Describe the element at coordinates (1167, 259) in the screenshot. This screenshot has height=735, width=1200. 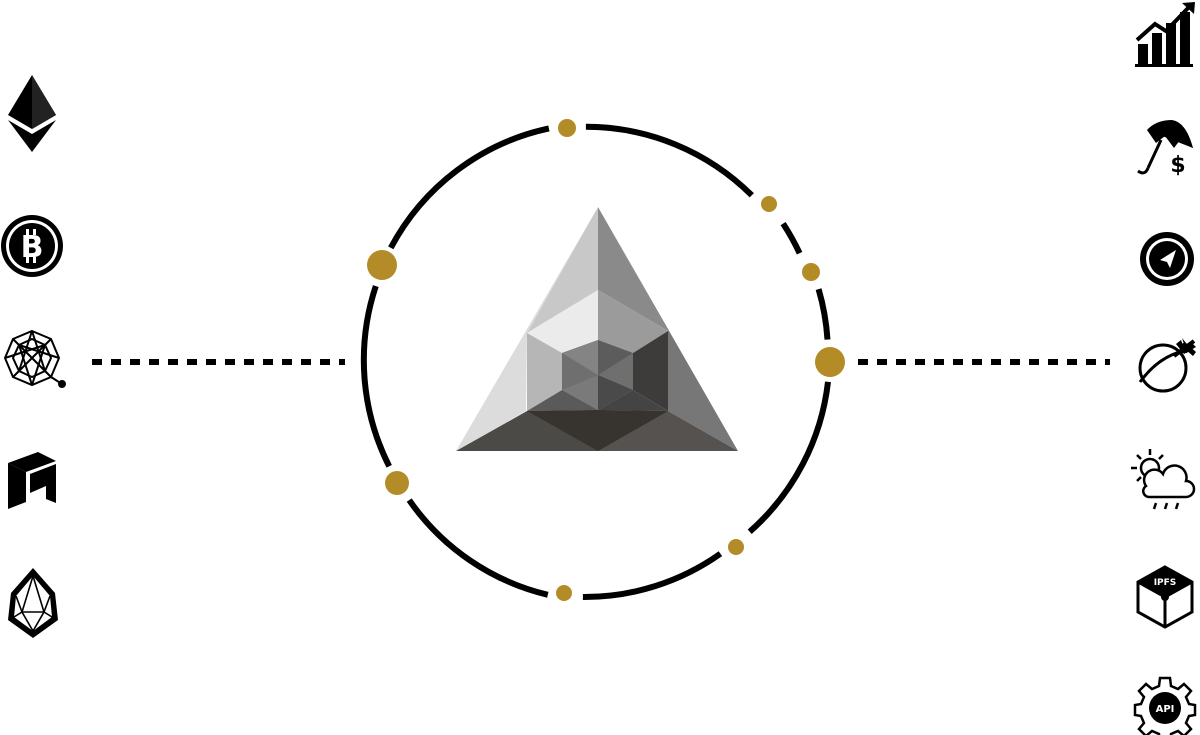
I see `compass-icon` at that location.